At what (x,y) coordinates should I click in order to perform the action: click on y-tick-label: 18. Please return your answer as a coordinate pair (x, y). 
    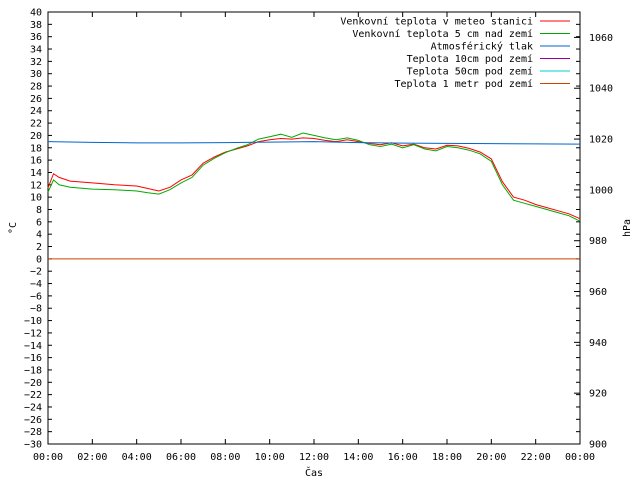
    Looking at the image, I should click on (36, 148).